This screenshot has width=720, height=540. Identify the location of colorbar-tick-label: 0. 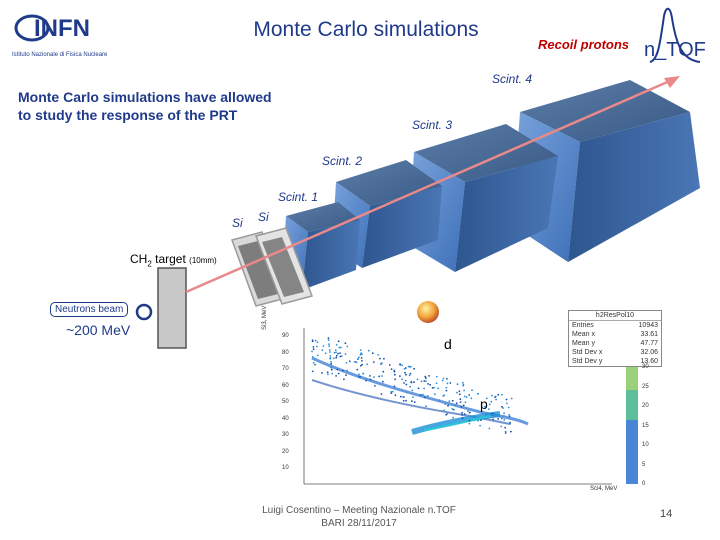
(644, 484).